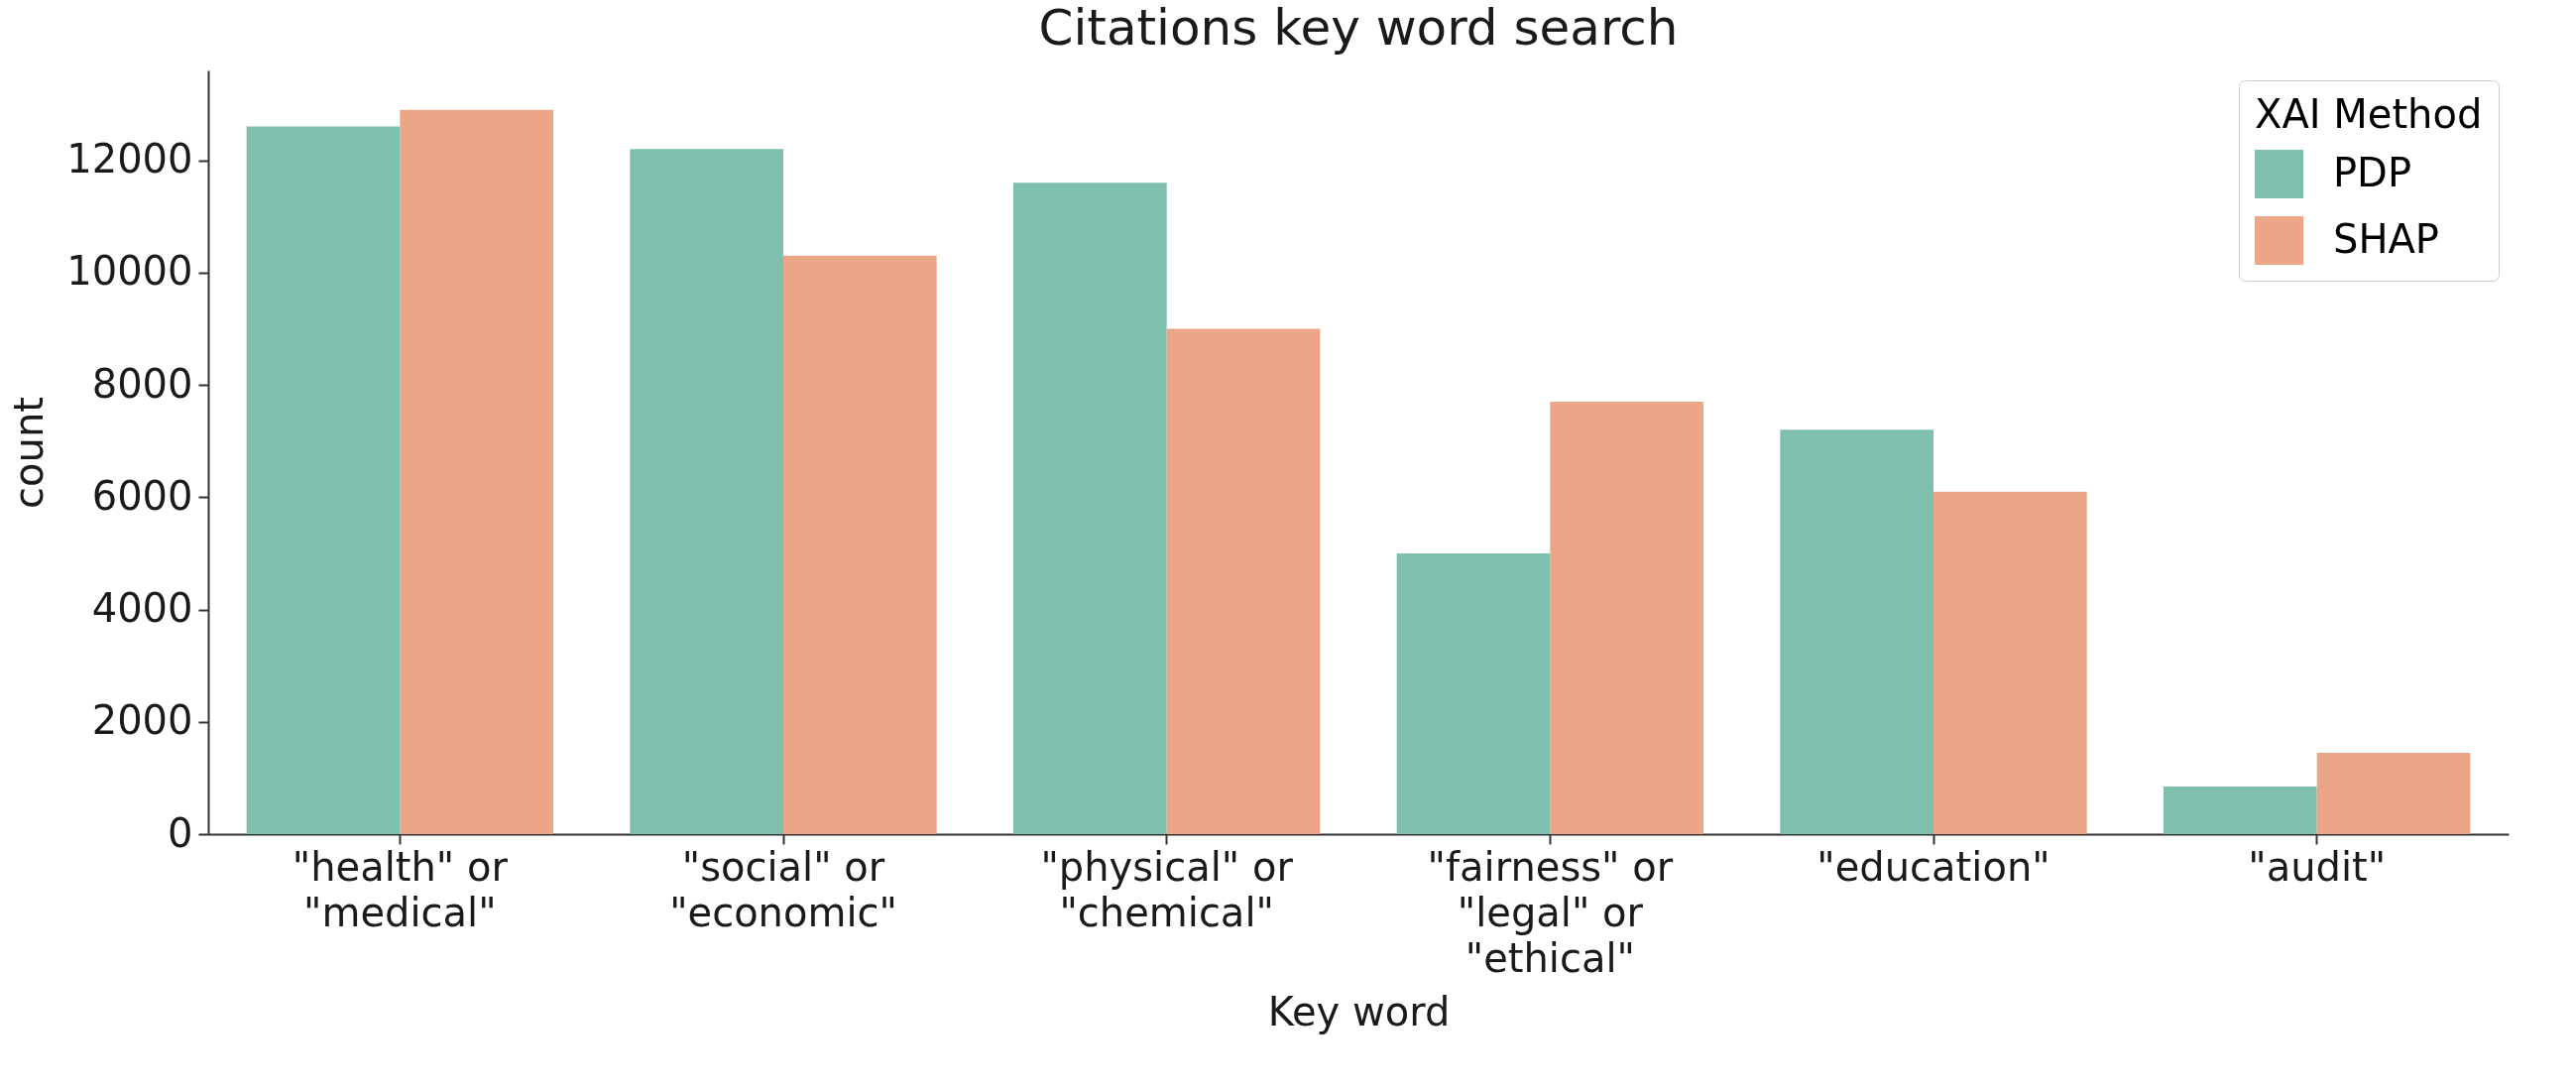 Image resolution: width=2576 pixels, height=1092 pixels. I want to click on y-tick-label: 8000, so click(142, 383).